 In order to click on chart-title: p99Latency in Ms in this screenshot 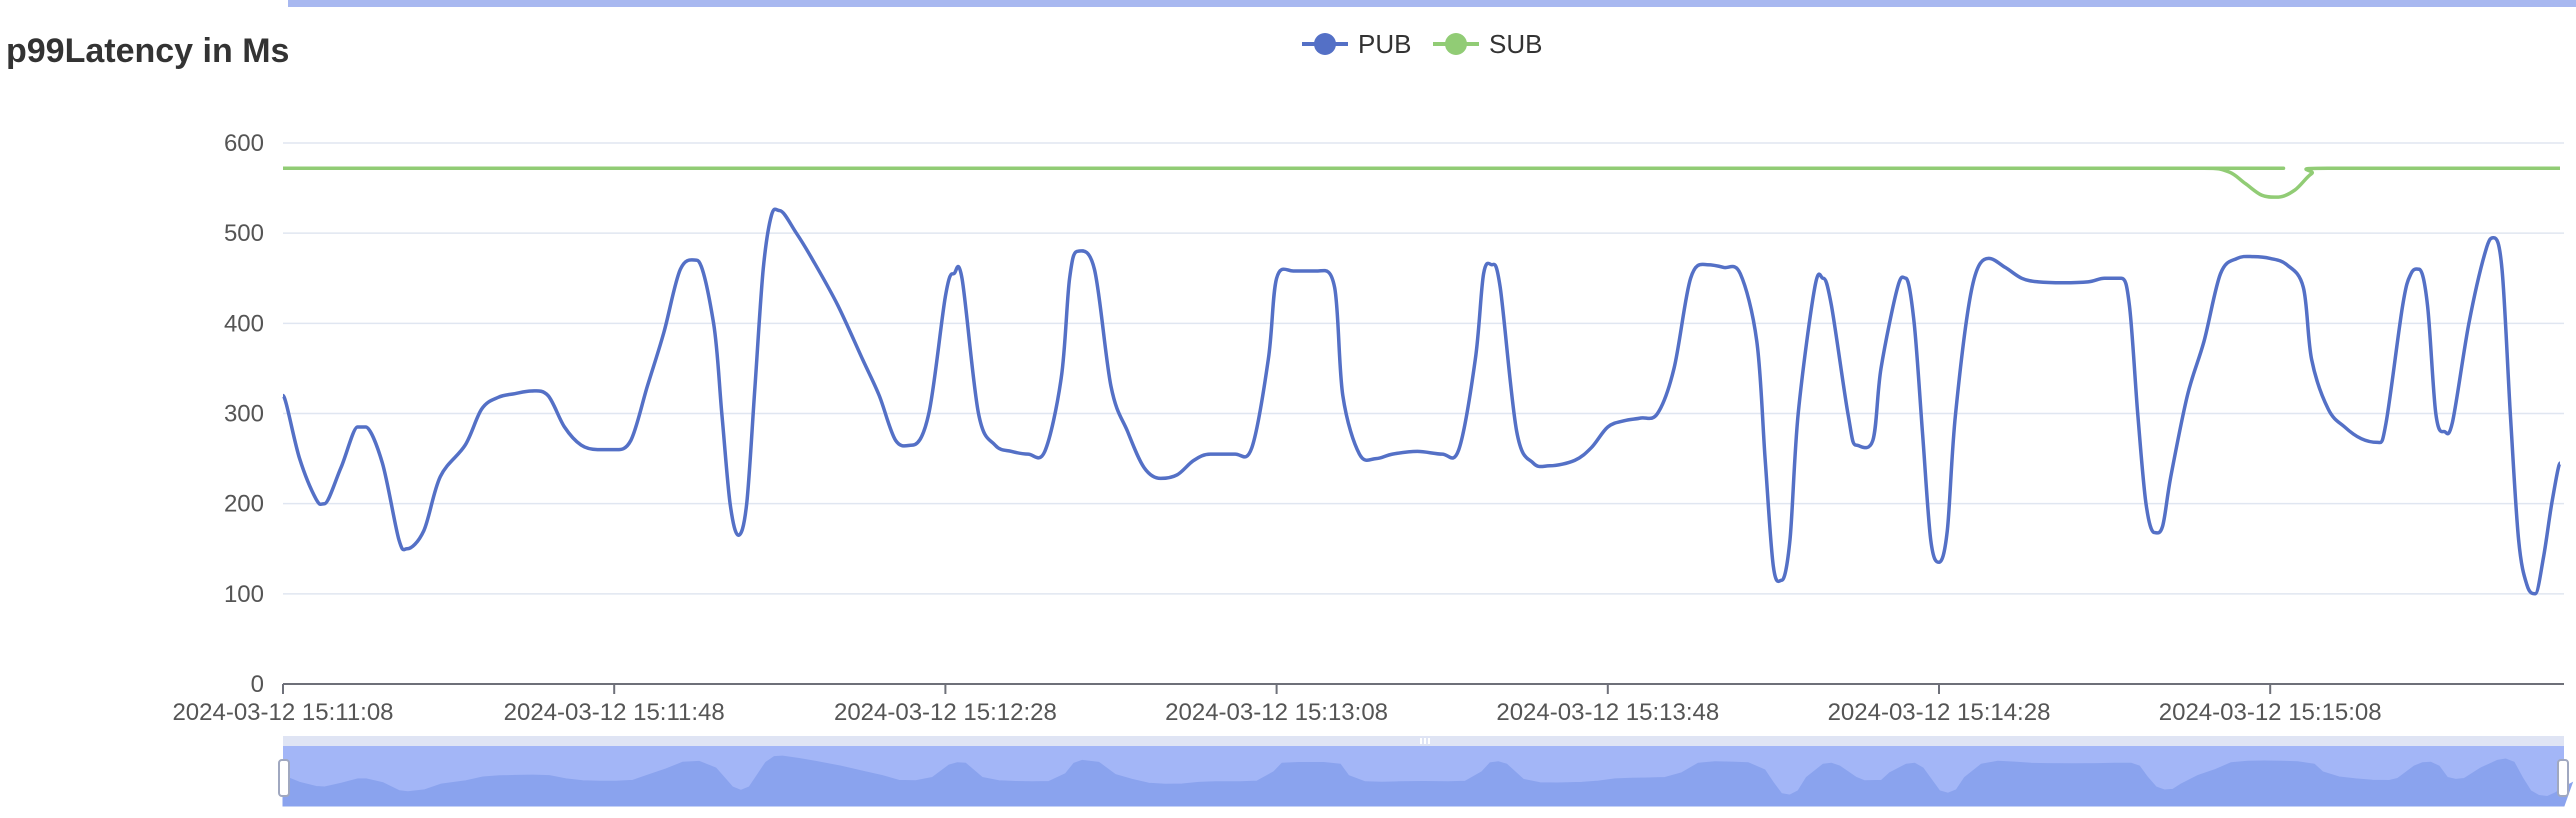, I will do `click(147, 51)`.